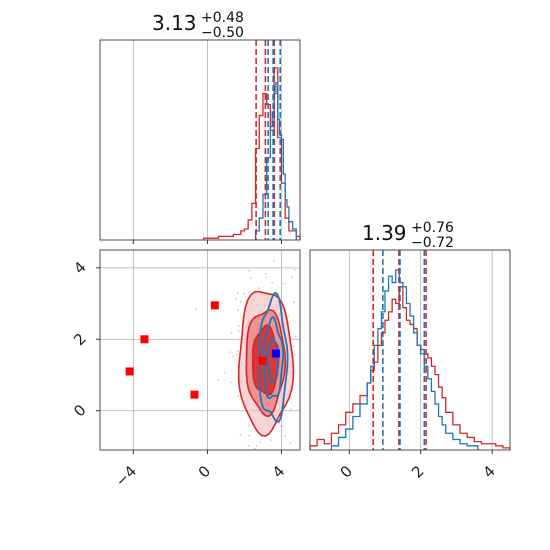 This screenshot has width=550, height=550. I want to click on marginal-2-ticks: 0 2 4, so click(418, 466).